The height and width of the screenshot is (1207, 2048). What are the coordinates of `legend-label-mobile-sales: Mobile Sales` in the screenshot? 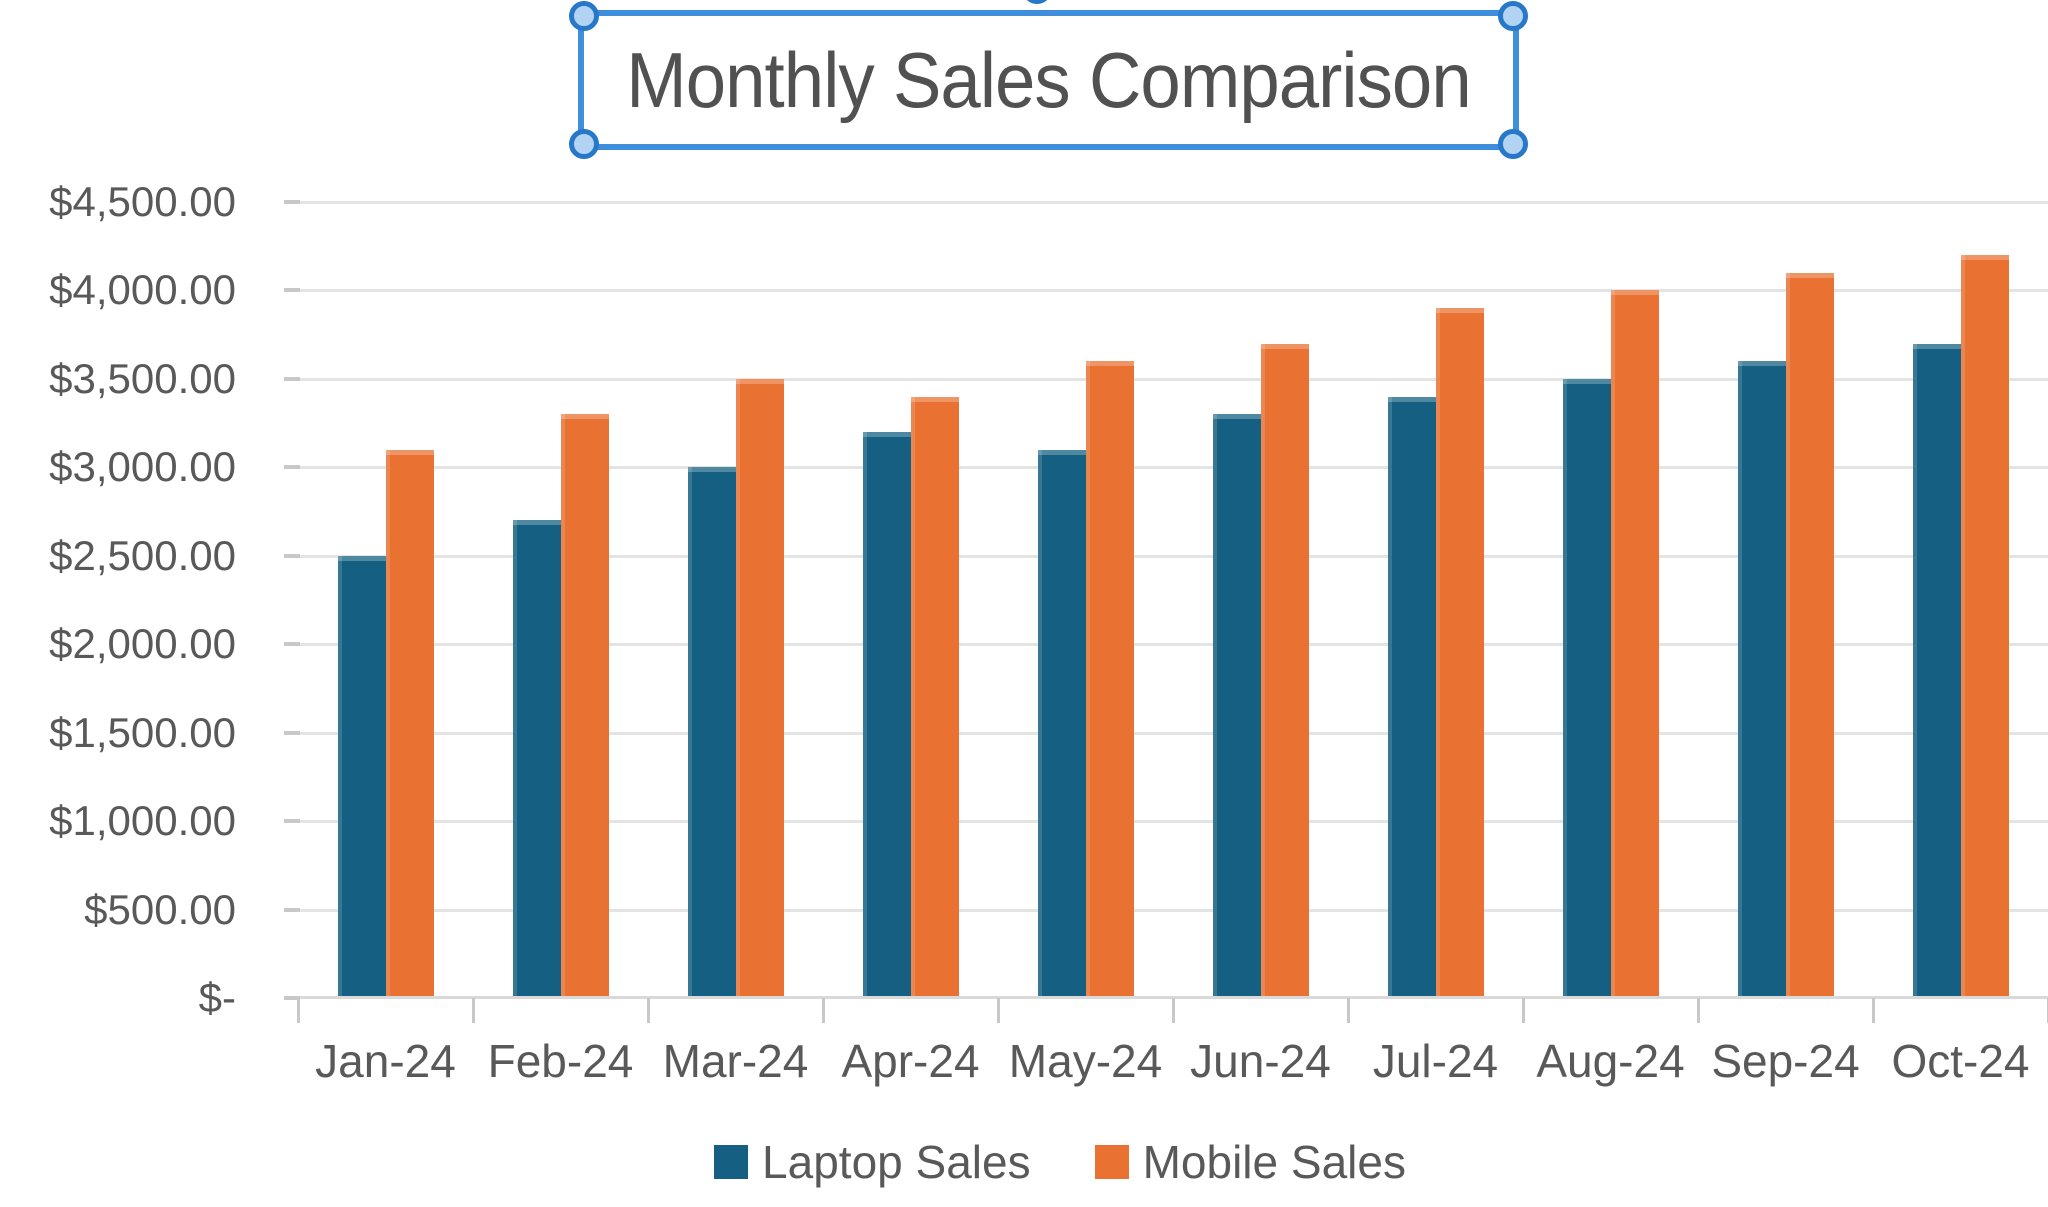 It's located at (1274, 1162).